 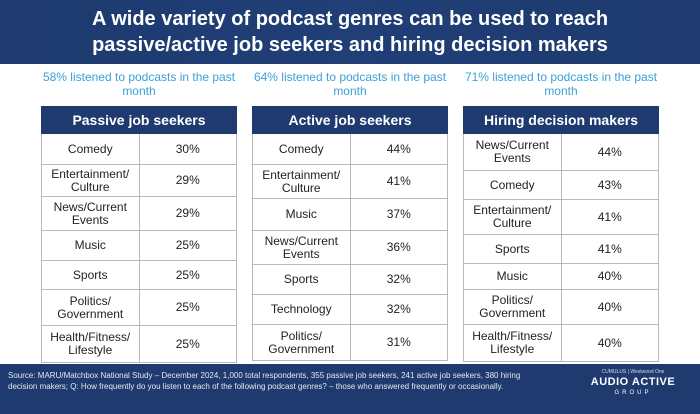 I want to click on genre-label: Technology, so click(x=301, y=309).